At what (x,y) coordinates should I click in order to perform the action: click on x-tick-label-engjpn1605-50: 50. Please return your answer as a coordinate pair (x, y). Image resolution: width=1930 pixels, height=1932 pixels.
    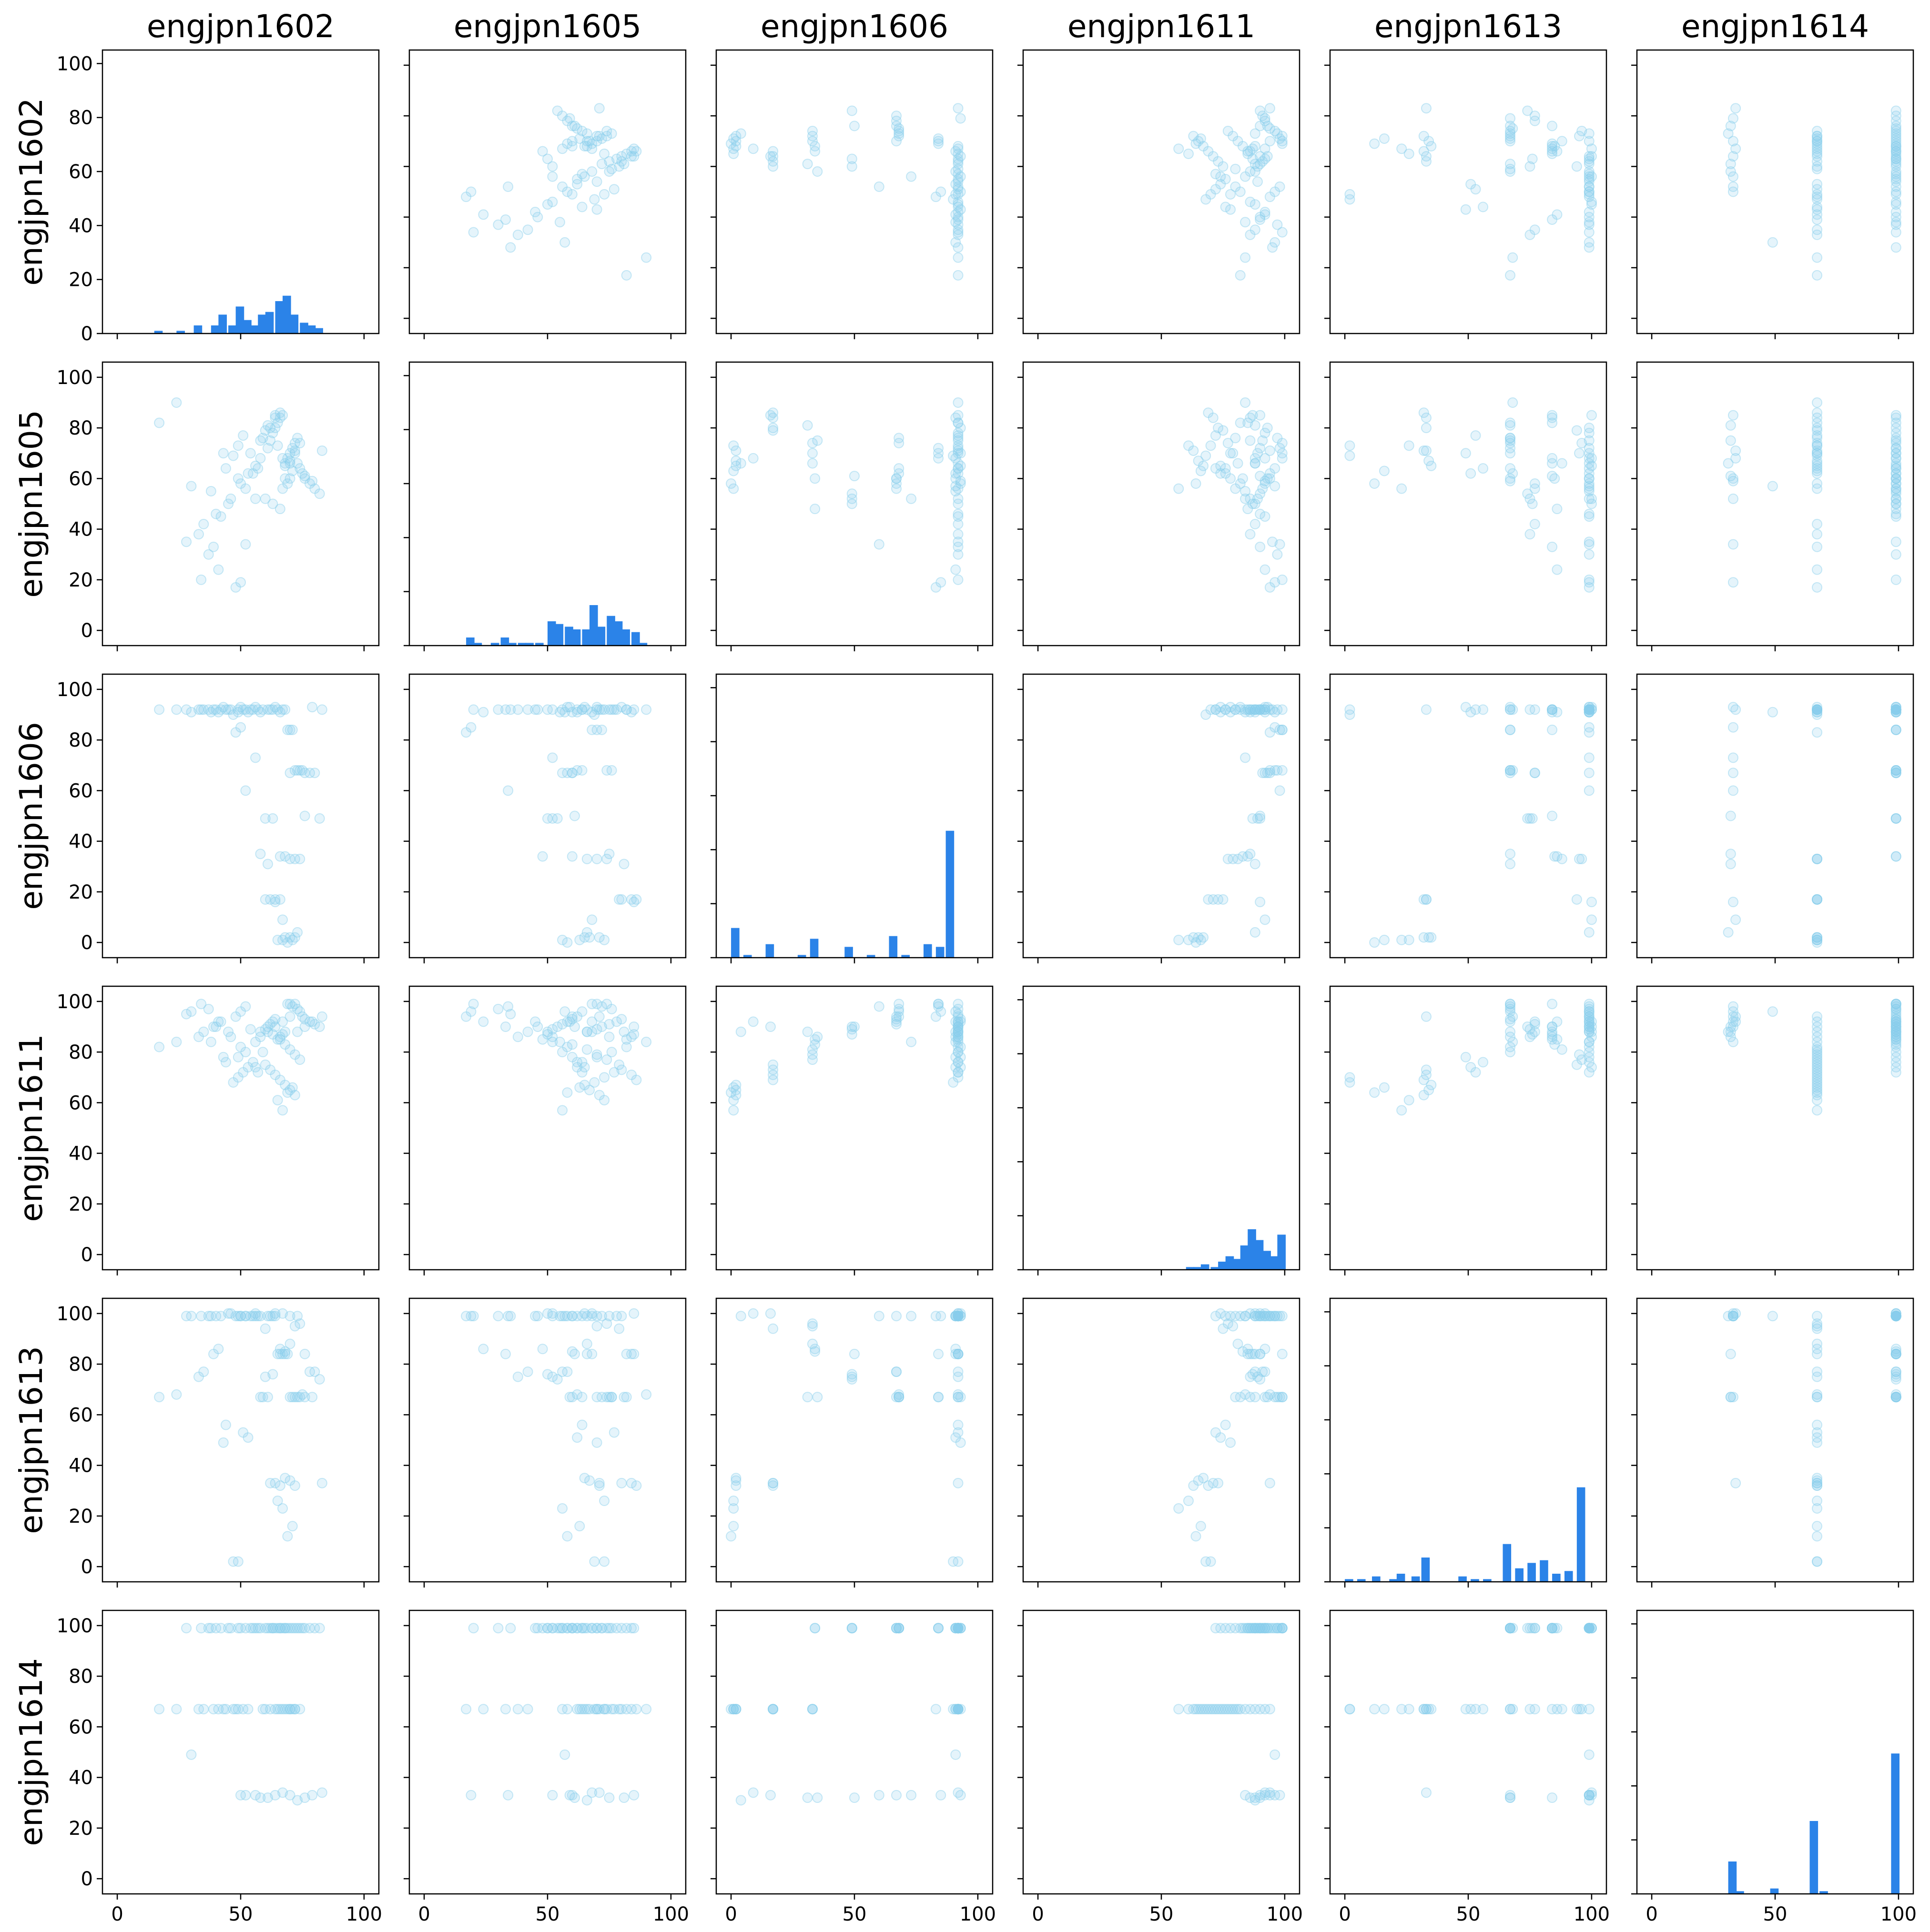
    Looking at the image, I should click on (548, 1914).